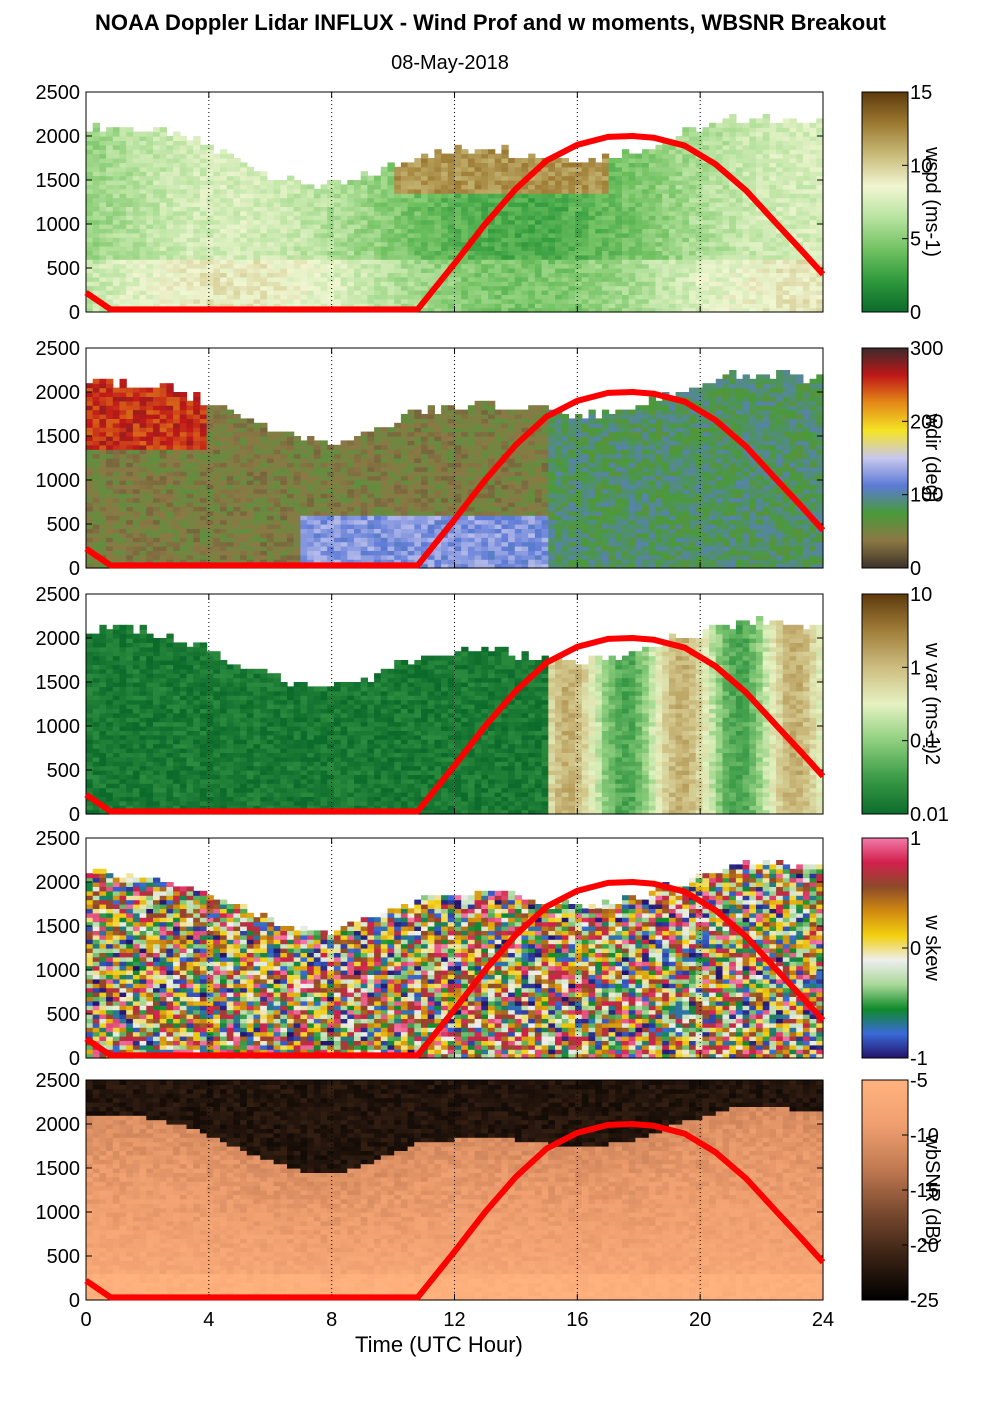  I want to click on wbsnr-heatmap, so click(455, 1190).